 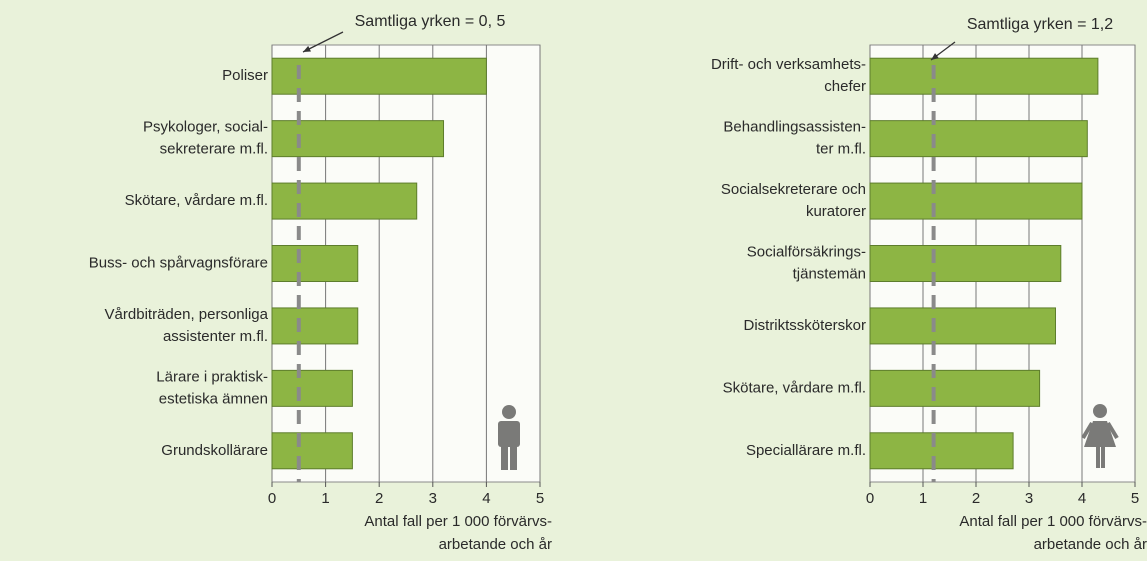 I want to click on y-tick-label: Buss- och spårvagnsförare, so click(x=178, y=262).